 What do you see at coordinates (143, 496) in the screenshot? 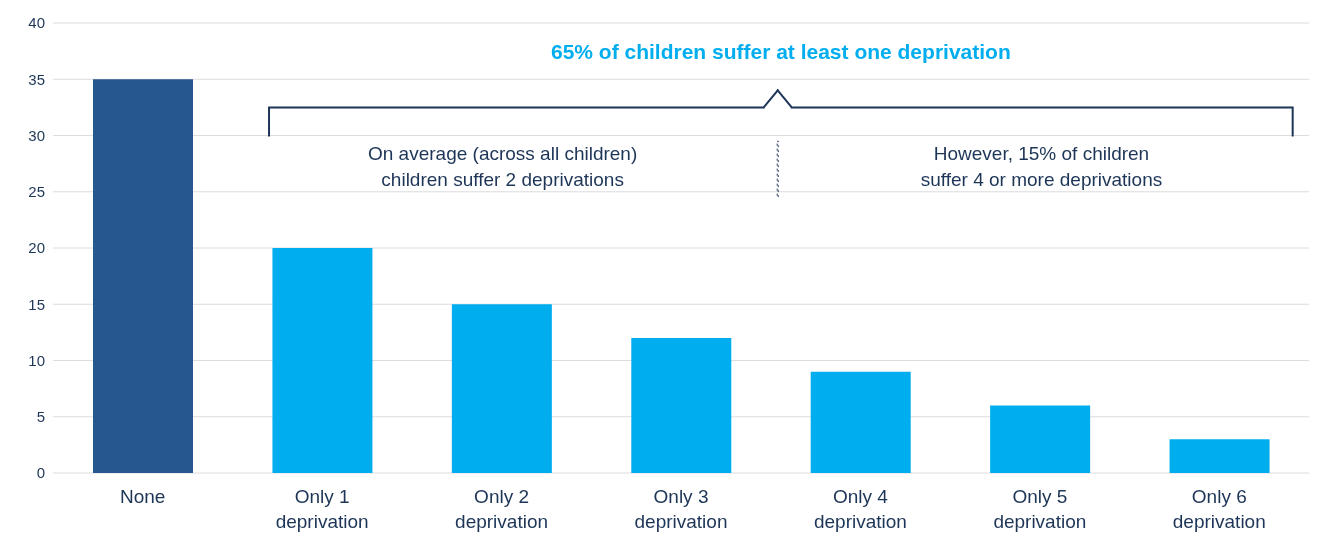
I see `x-tick-label: None` at bounding box center [143, 496].